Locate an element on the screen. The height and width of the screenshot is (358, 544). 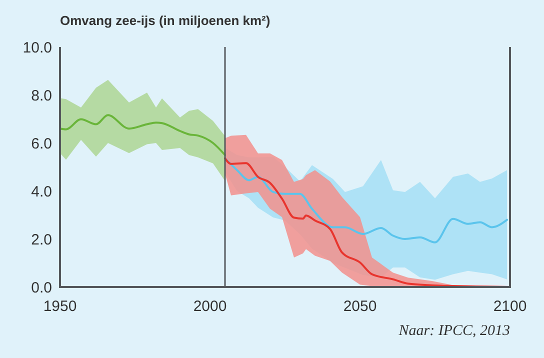
text: Naar: IPCC, 2013 is located at coordinates (454, 331).